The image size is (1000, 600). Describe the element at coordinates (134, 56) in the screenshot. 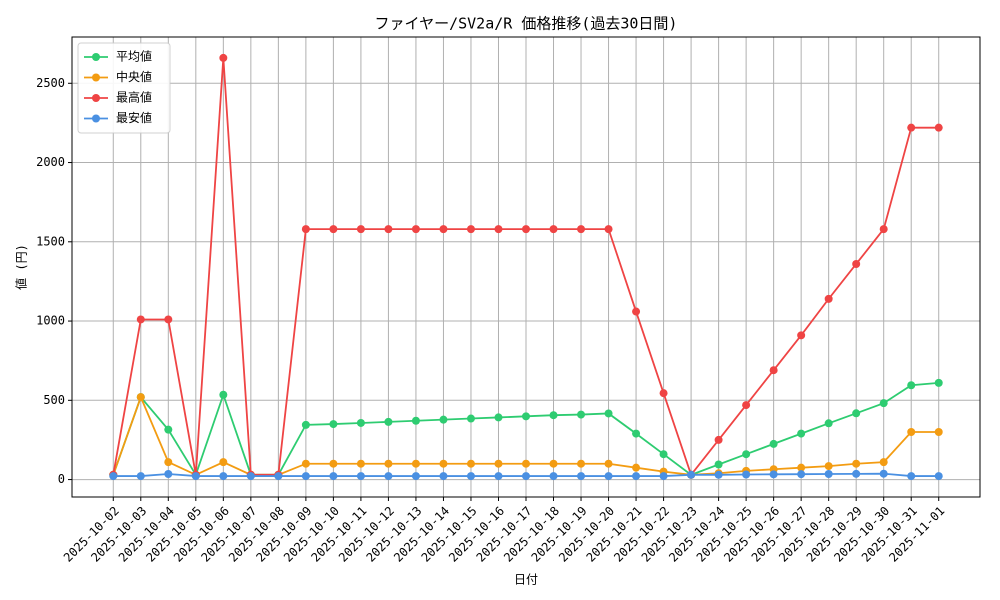

I see `legend-label: 平均値` at that location.